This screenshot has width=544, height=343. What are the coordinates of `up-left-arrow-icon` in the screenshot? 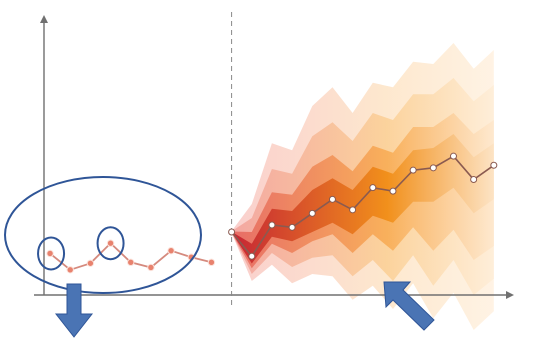 It's located at (409, 306).